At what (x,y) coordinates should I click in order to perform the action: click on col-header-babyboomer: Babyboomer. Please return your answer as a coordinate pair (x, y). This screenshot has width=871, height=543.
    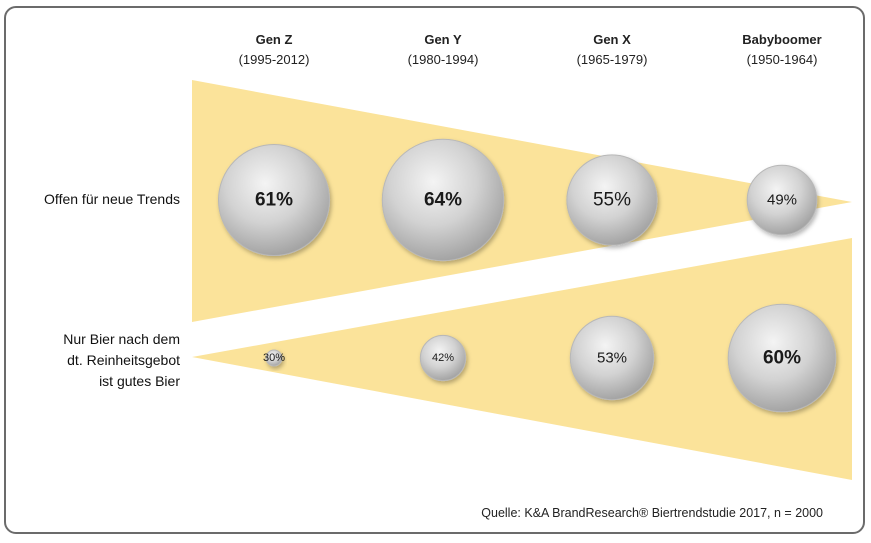
    Looking at the image, I should click on (782, 39).